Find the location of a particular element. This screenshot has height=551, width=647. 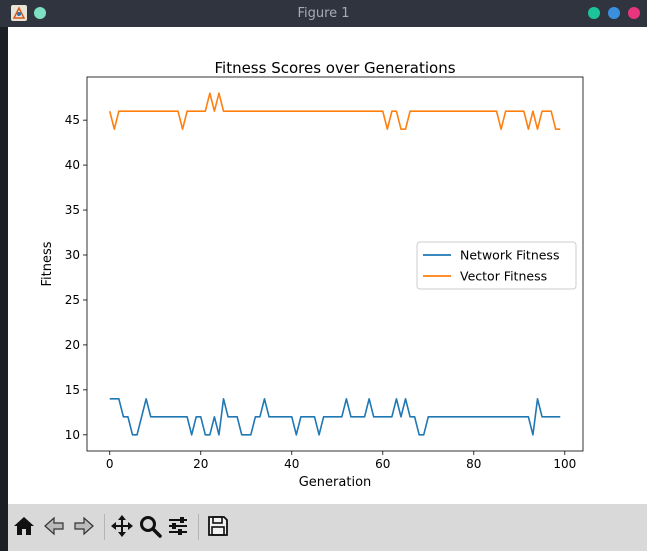

home-button is located at coordinates (24, 526).